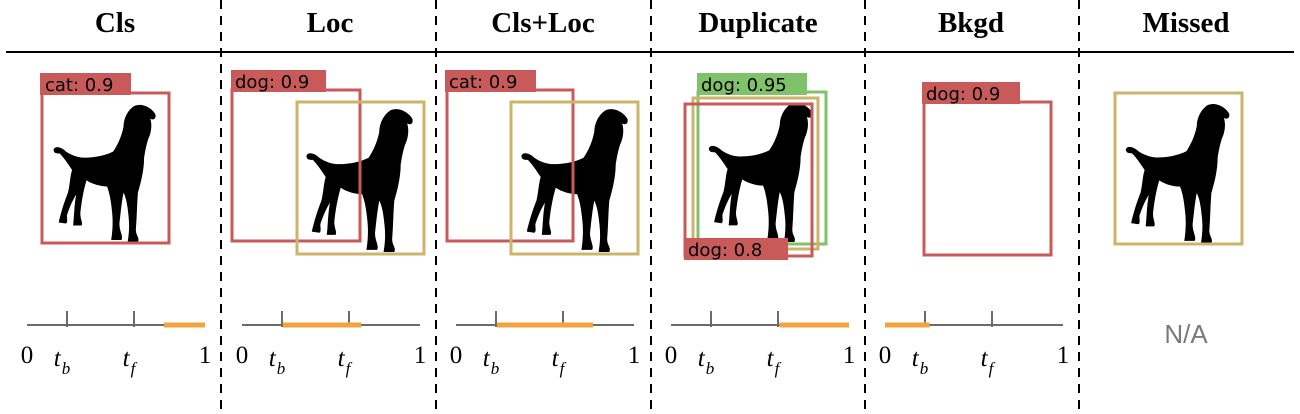 The width and height of the screenshot is (1300, 414). Describe the element at coordinates (115, 23) in the screenshot. I see `column-title-cls: Cls` at that location.